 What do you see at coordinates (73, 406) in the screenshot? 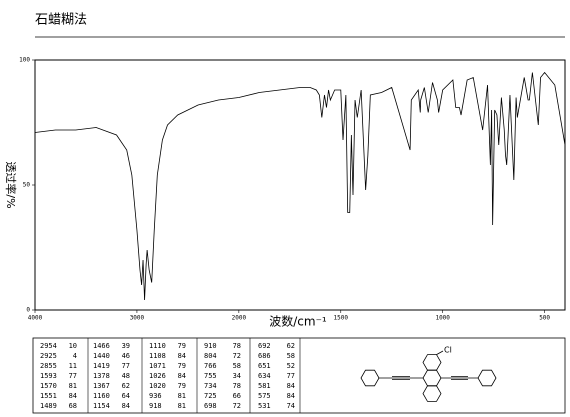
I see `peak-transmittance: 68` at bounding box center [73, 406].